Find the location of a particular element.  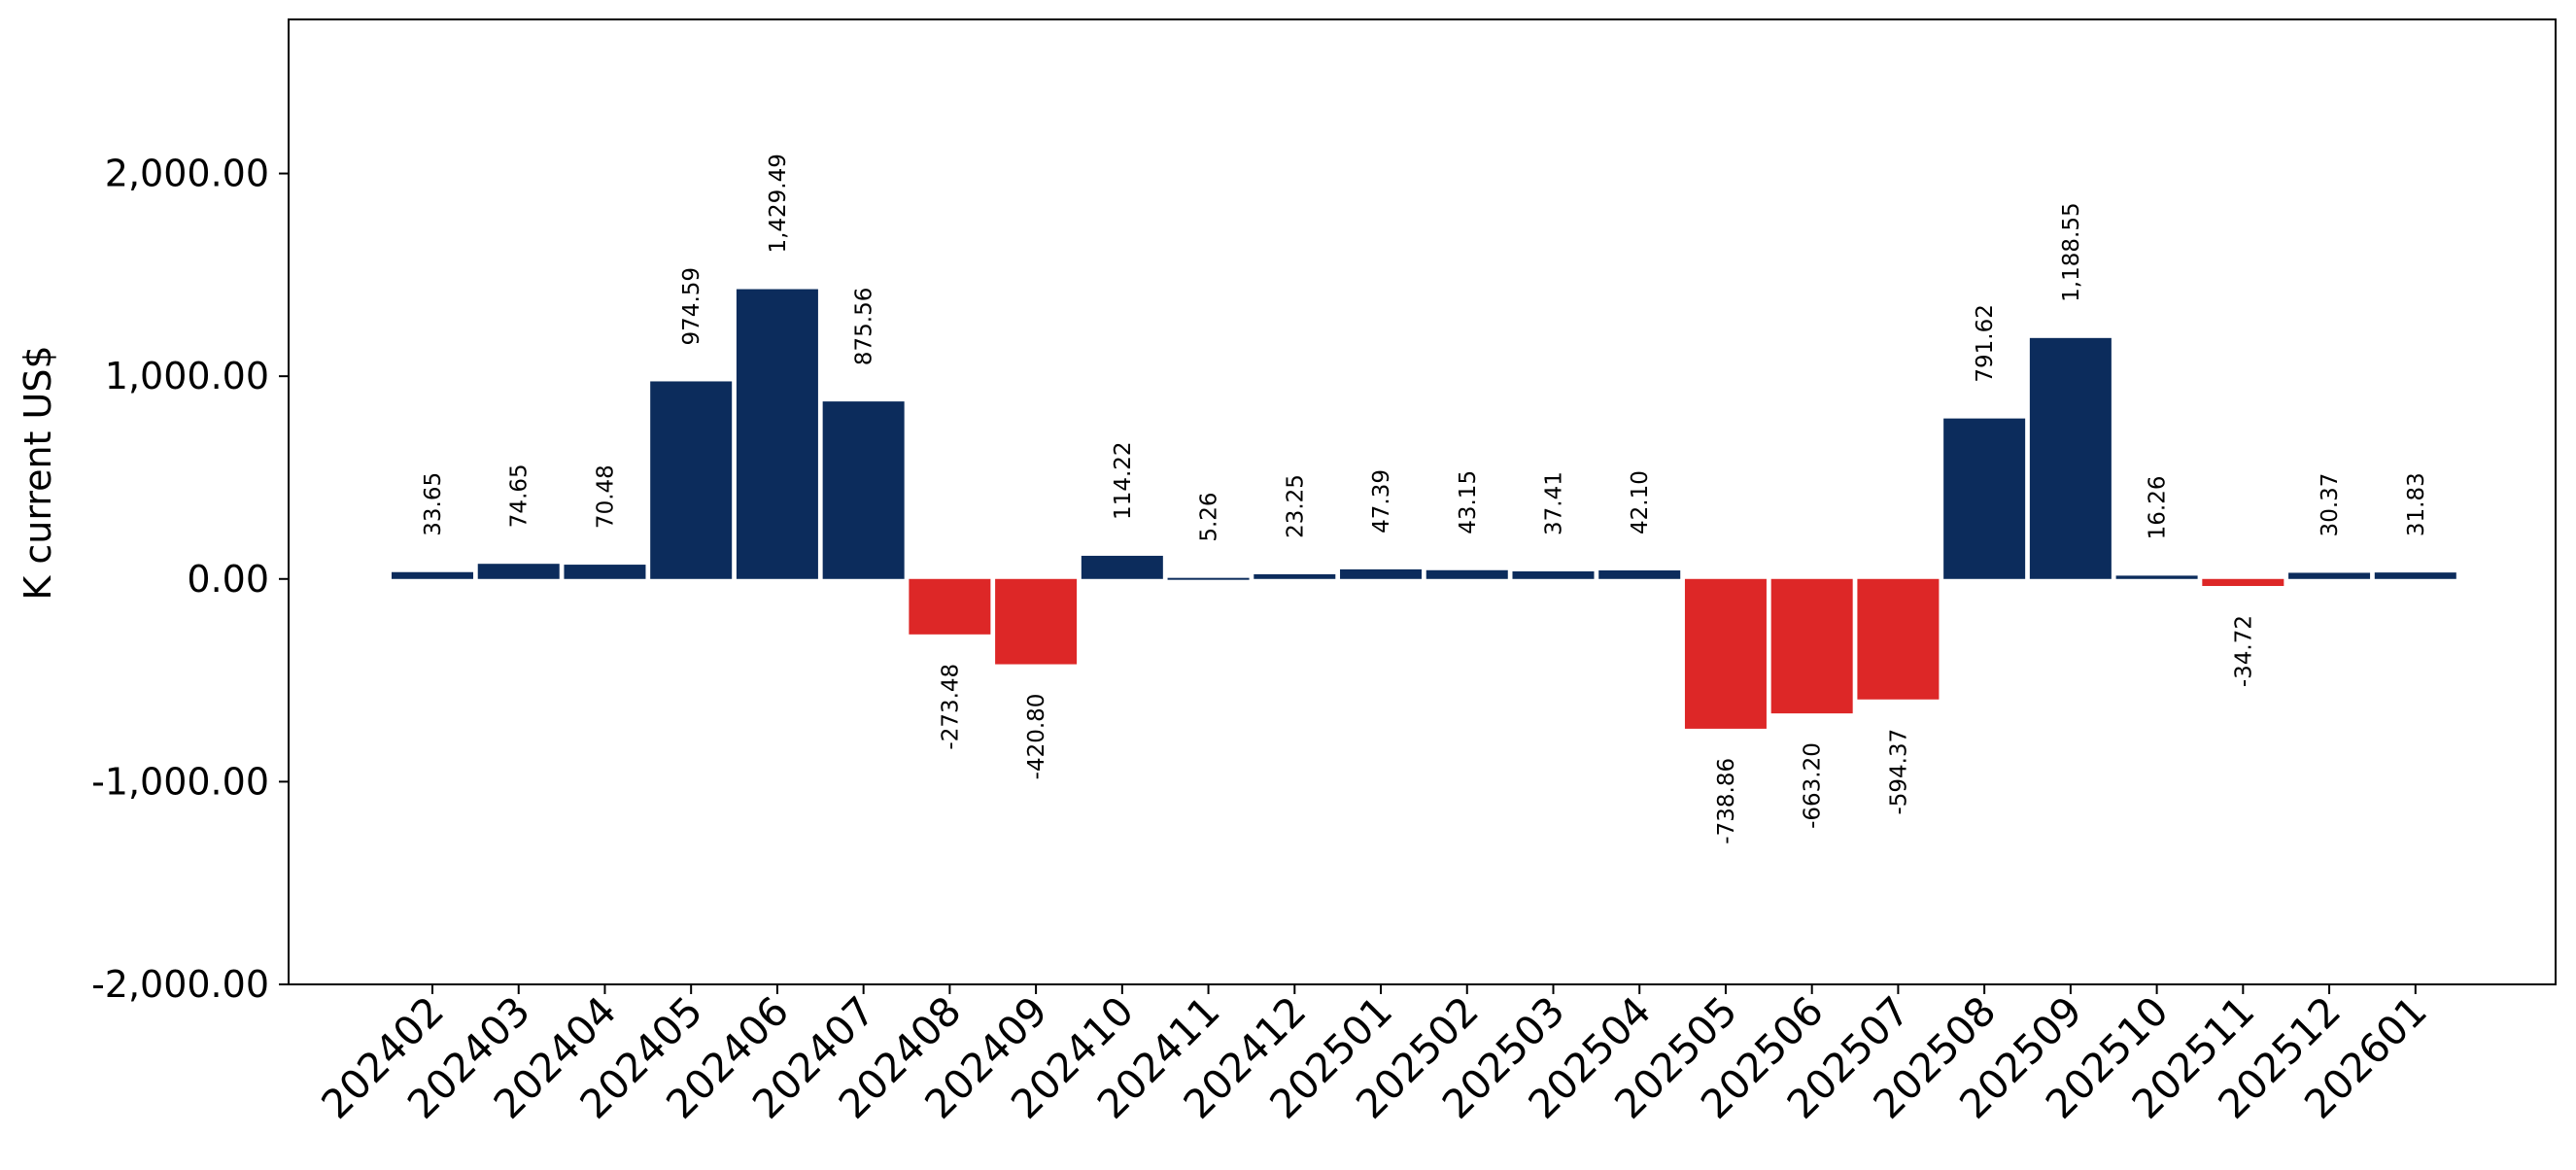

y-axis-label: K current US$ is located at coordinates (38, 472).